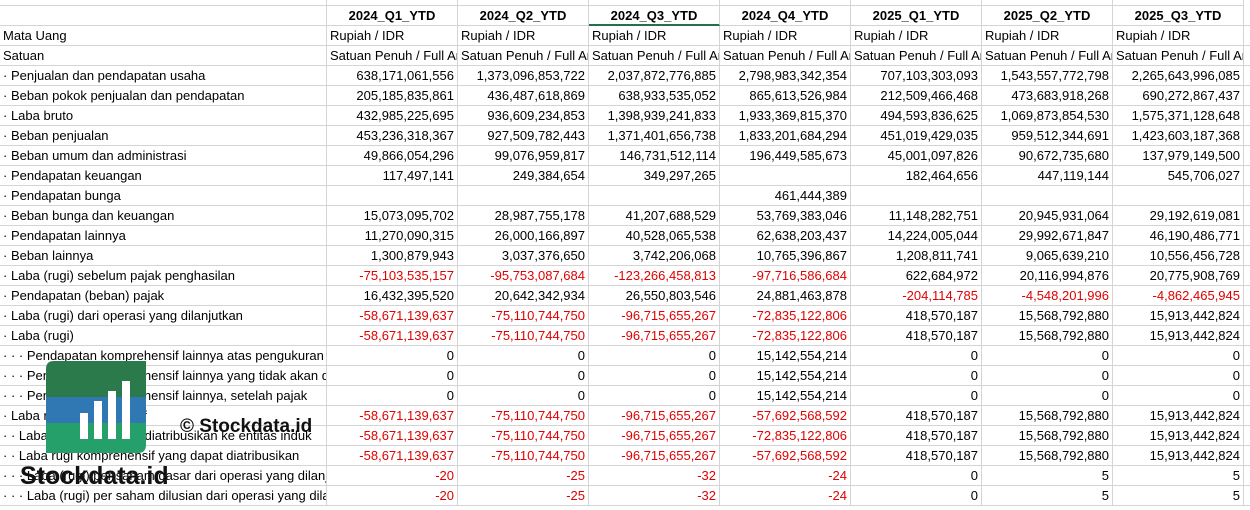  Describe the element at coordinates (916, 216) in the screenshot. I see `cell: 11,148,282,751` at that location.